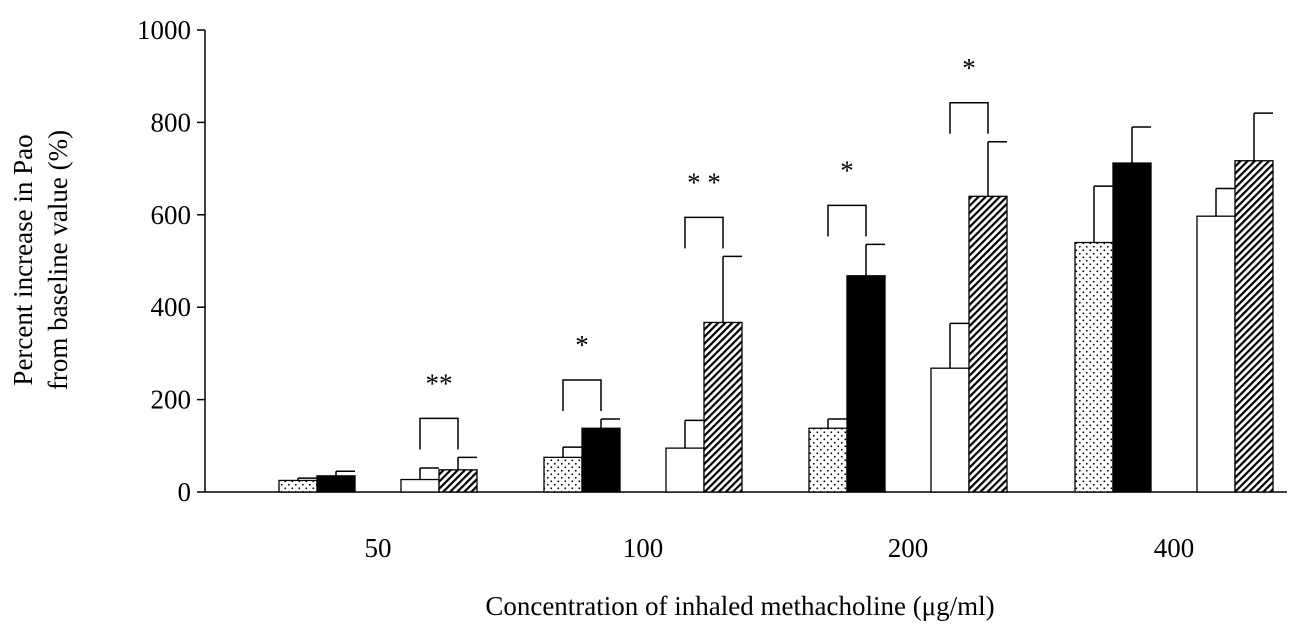 The height and width of the screenshot is (630, 1291). I want to click on y-tick-label: 1000, so click(164, 30).